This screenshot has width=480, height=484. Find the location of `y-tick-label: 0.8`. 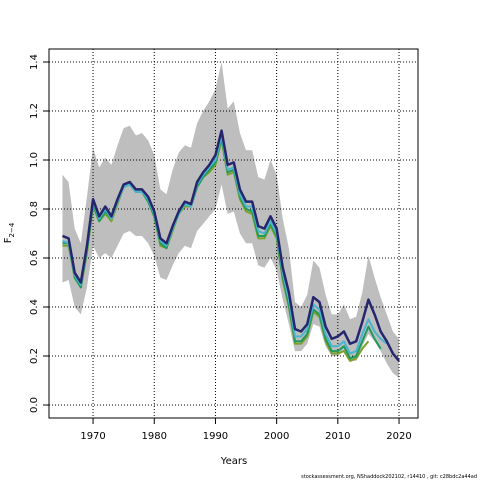

y-tick-label: 0.8 is located at coordinates (34, 209).